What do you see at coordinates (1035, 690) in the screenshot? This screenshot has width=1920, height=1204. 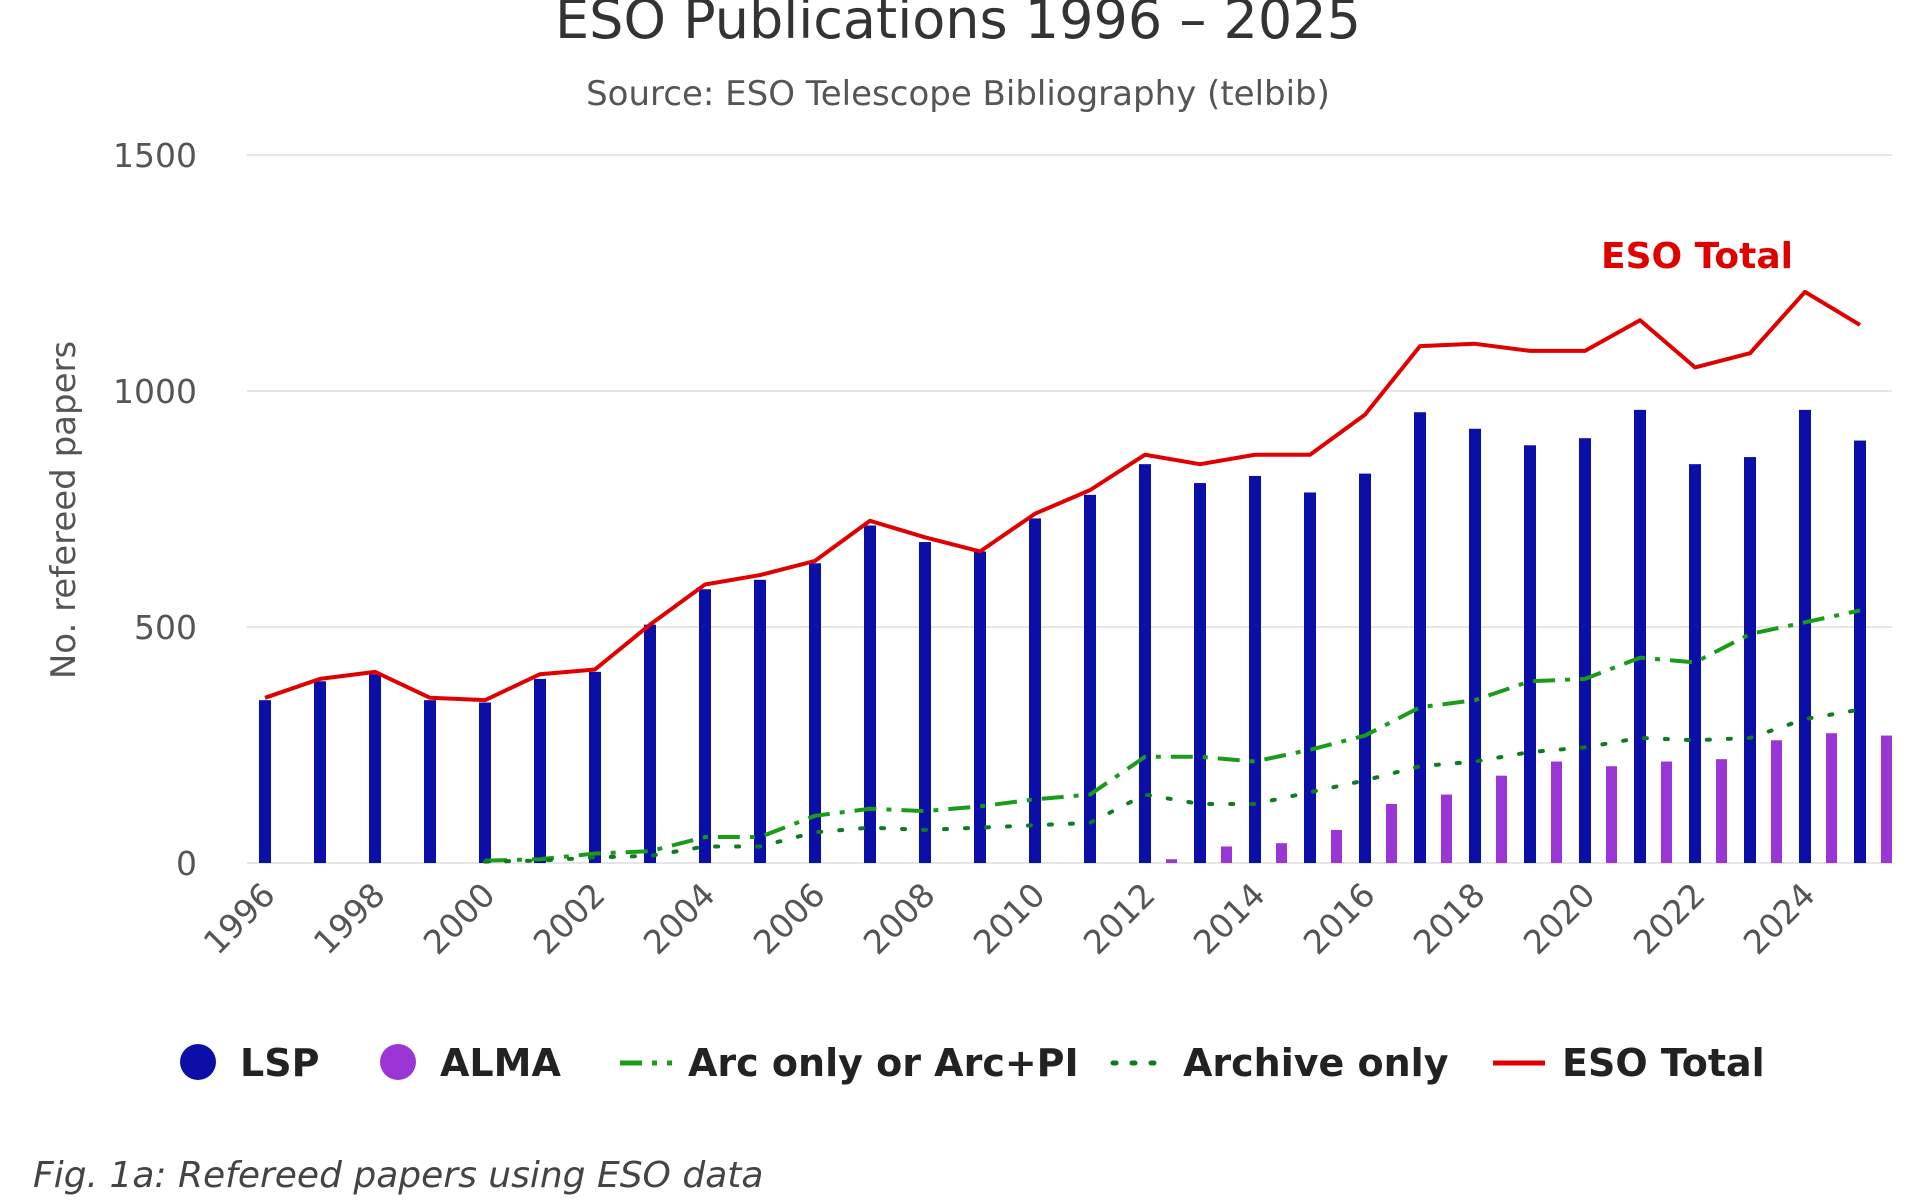 I see `bar-lsp-2010` at bounding box center [1035, 690].